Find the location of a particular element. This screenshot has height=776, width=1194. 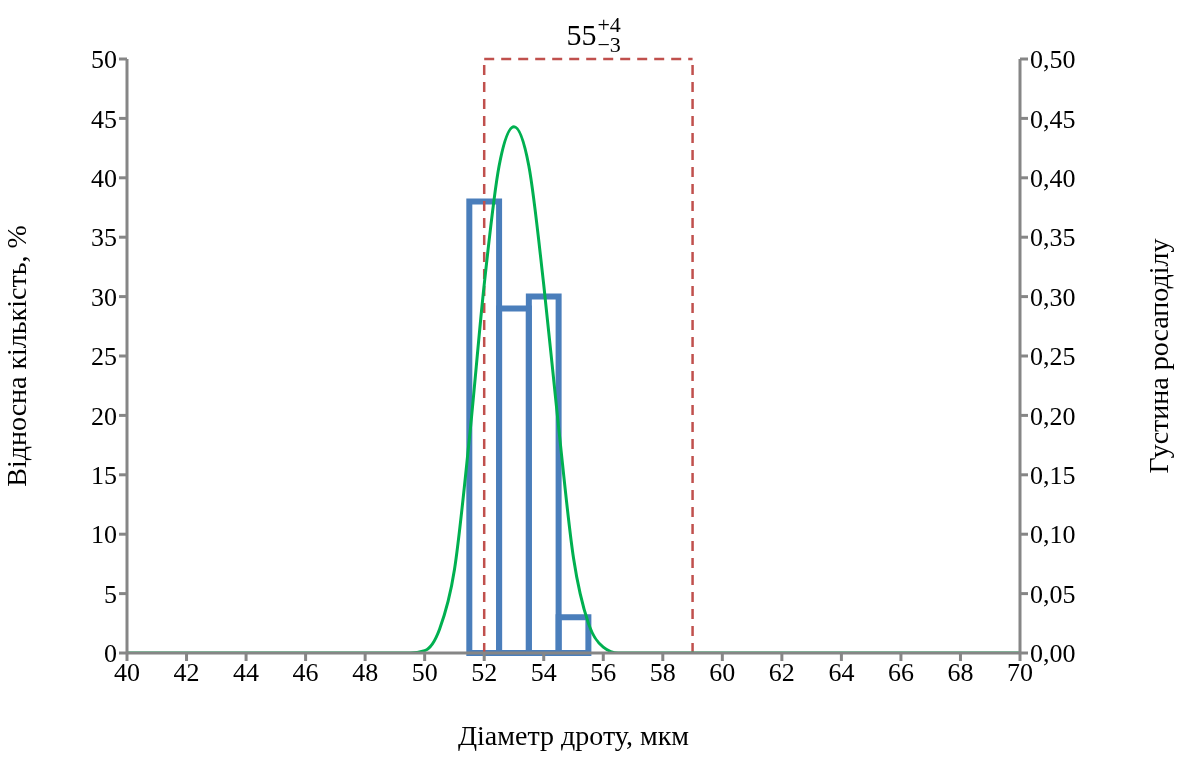

x-tick-label: 58 is located at coordinates (662, 673).